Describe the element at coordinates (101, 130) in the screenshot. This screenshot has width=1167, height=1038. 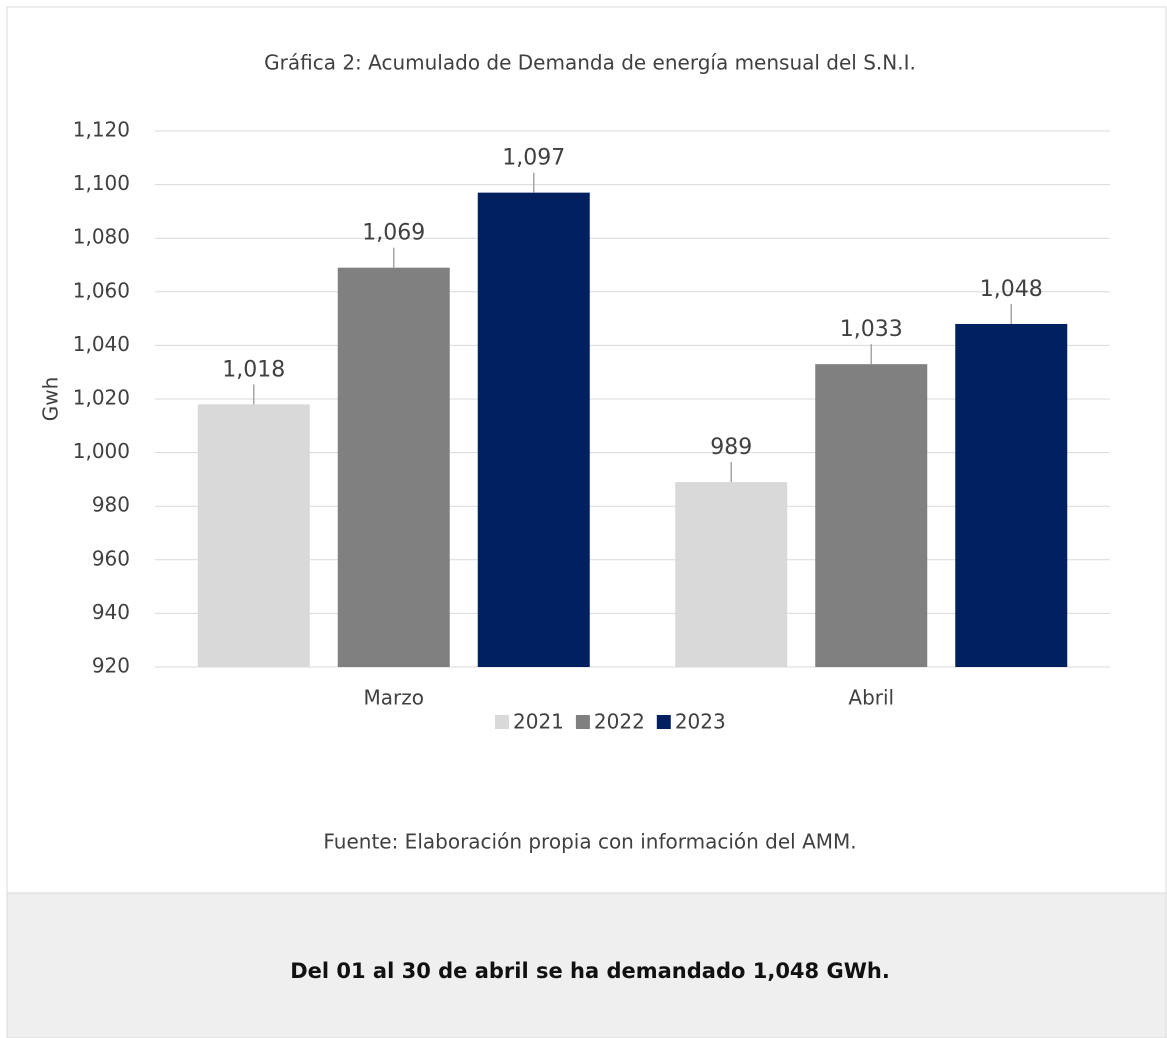
I see `y-tick-label: 1,120` at that location.